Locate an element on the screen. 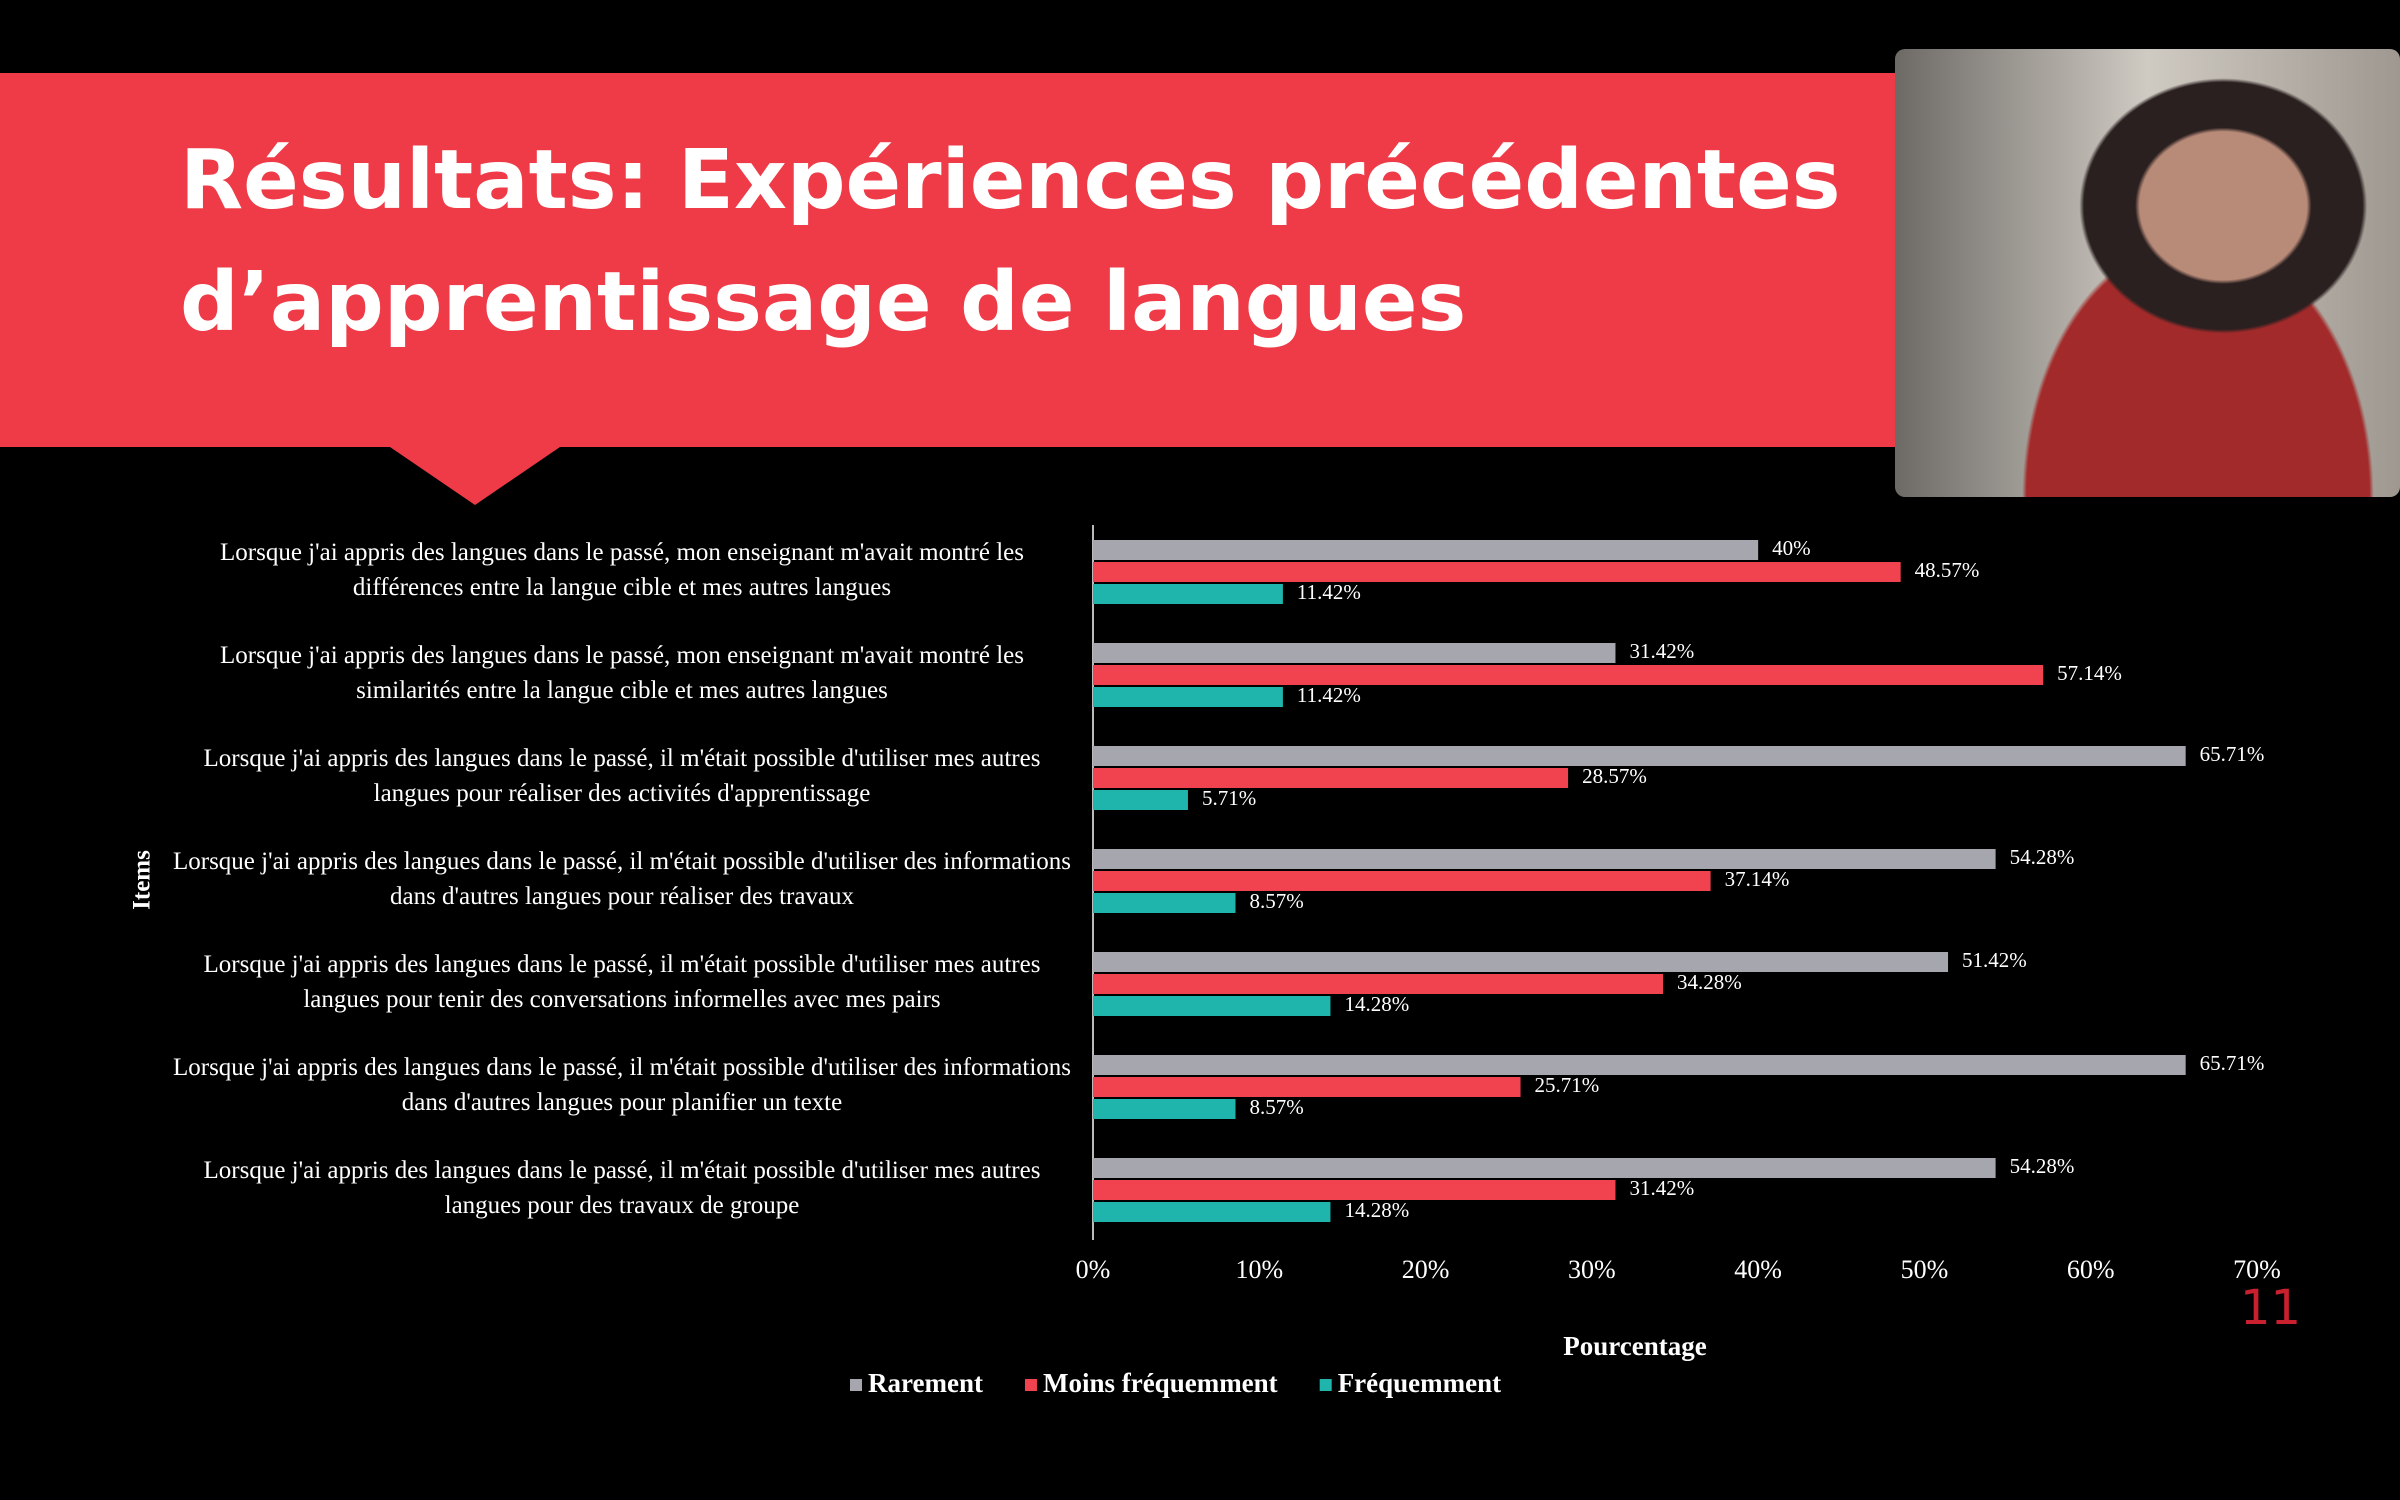 The height and width of the screenshot is (1500, 2400). legend-label: Fréquemment is located at coordinates (1419, 1383).